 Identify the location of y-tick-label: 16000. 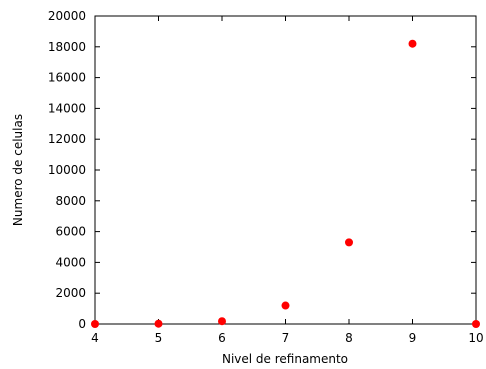
(67, 78).